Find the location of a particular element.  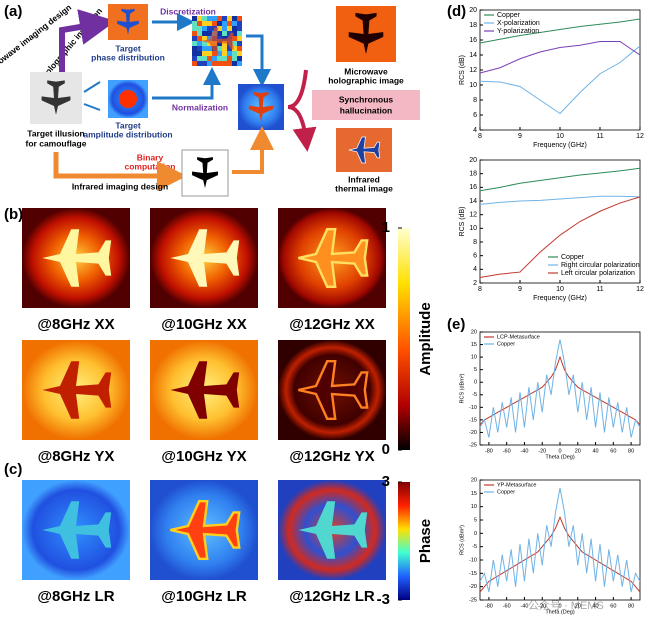

x-tick-label: 11 is located at coordinates (599, 289).